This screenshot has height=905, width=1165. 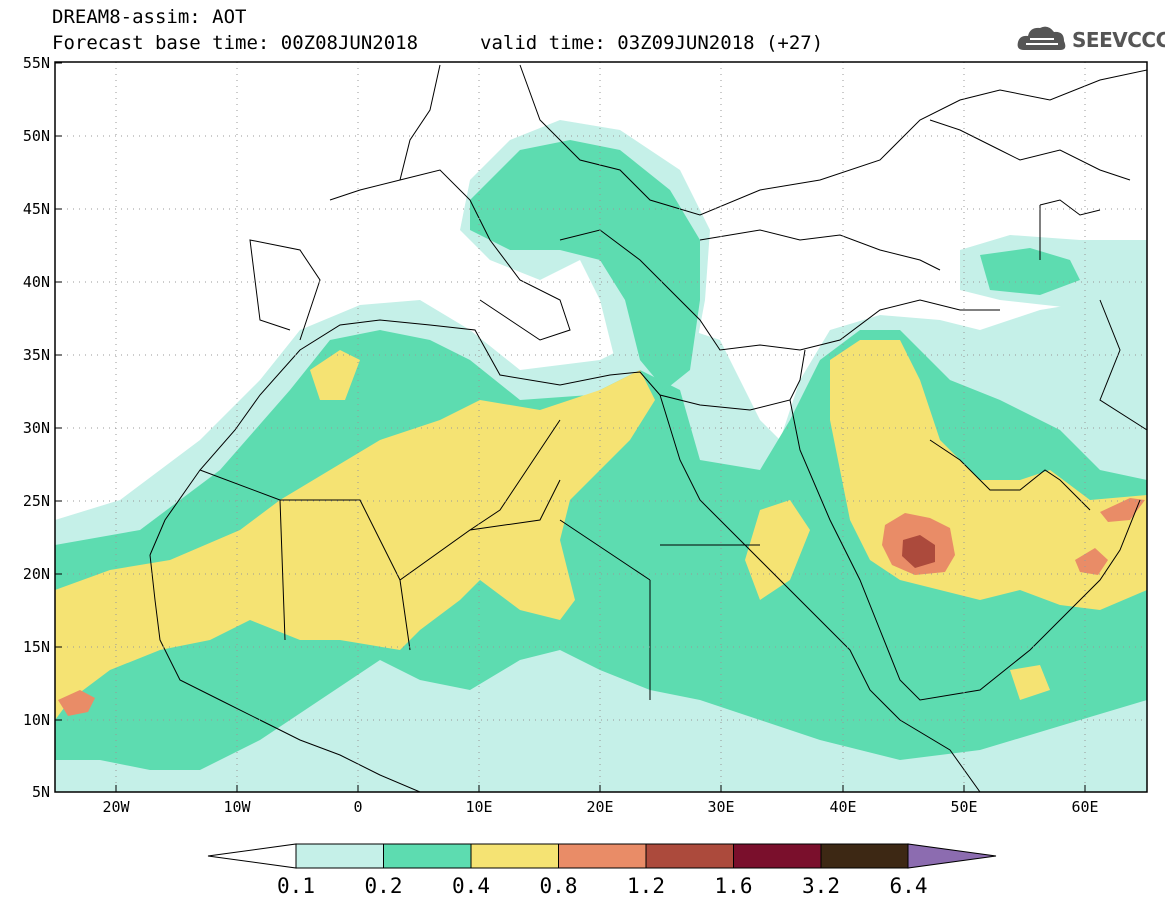 I want to click on lat-label: 15N, so click(x=36, y=647).